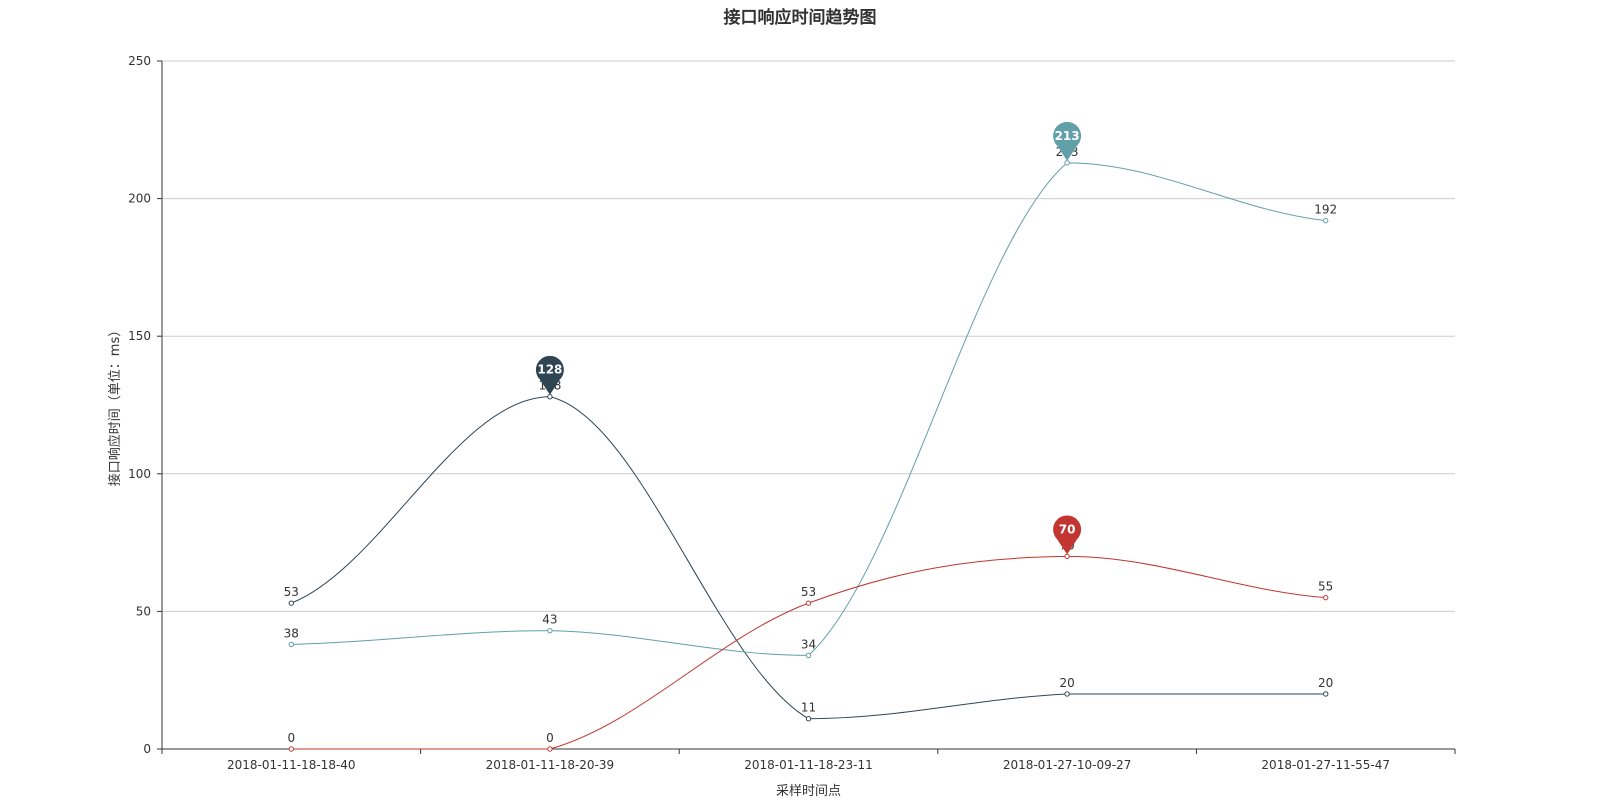  What do you see at coordinates (1067, 765) in the screenshot?
I see `x-tick-label: 2018-01-27-10-09-27` at bounding box center [1067, 765].